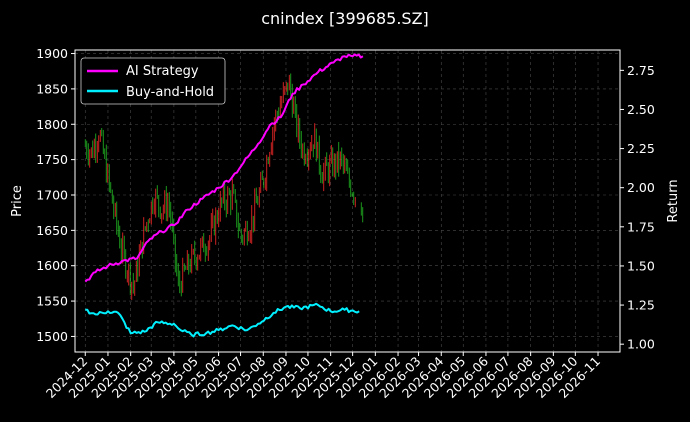  Describe the element at coordinates (641, 265) in the screenshot. I see `y-right-tick-label-2: 1.50` at that location.